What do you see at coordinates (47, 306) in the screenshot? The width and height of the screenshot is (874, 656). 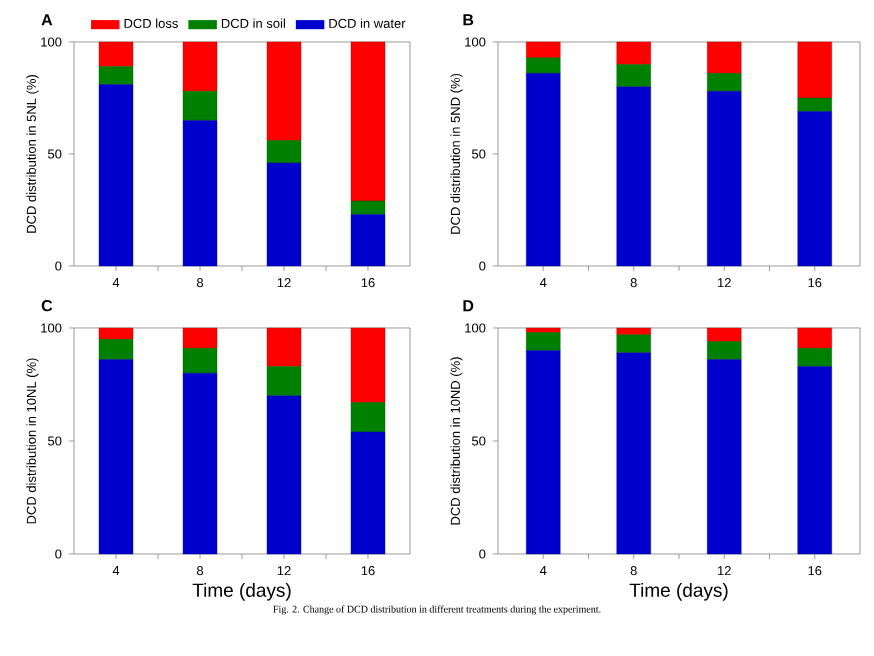 I see `chart-title: C` at bounding box center [47, 306].